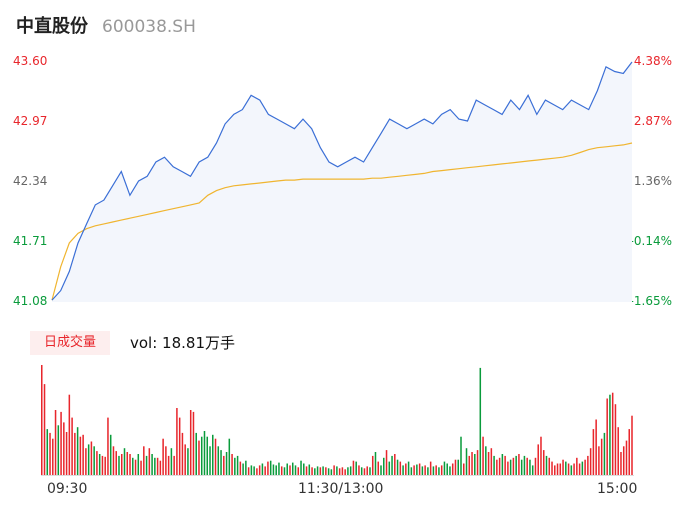 Image resolution: width=686 pixels, height=524 pixels. What do you see at coordinates (67, 489) in the screenshot?
I see `time-label-open: 09:30` at bounding box center [67, 489].